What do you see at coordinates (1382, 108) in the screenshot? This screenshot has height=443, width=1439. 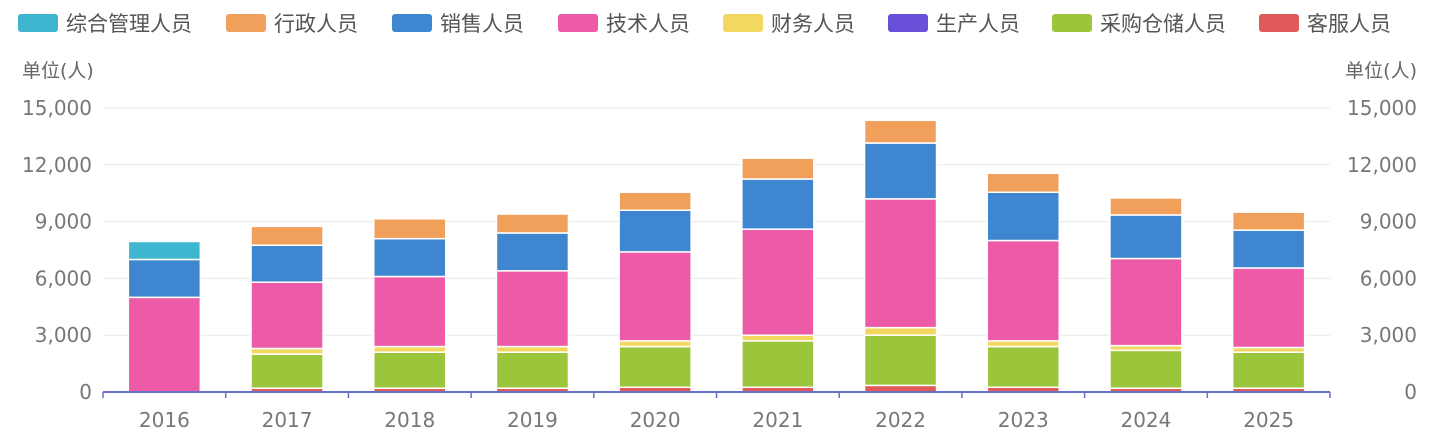 I see `y-tick-label-right: 15,000` at bounding box center [1382, 108].